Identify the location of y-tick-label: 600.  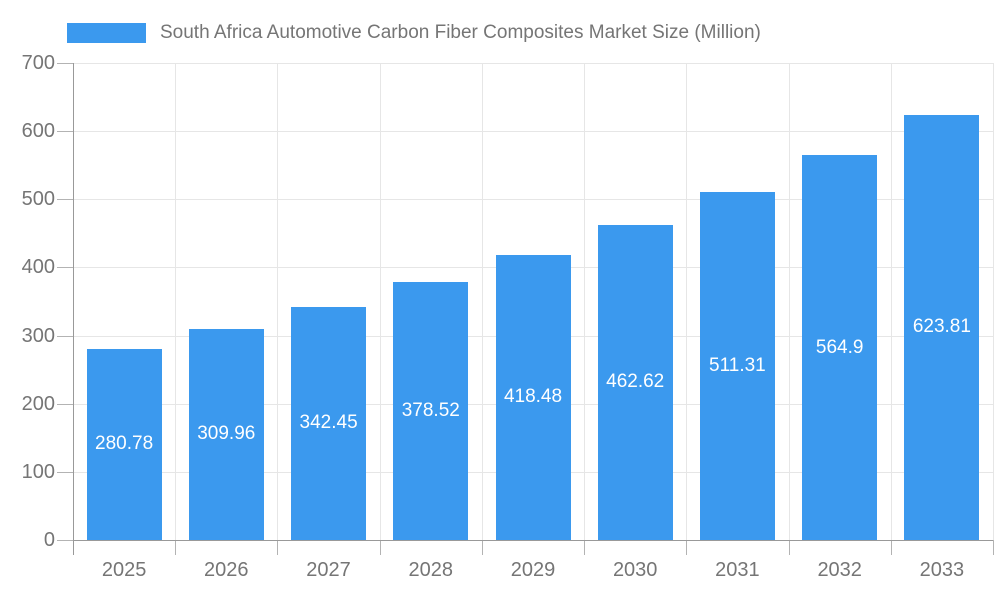
(38, 131).